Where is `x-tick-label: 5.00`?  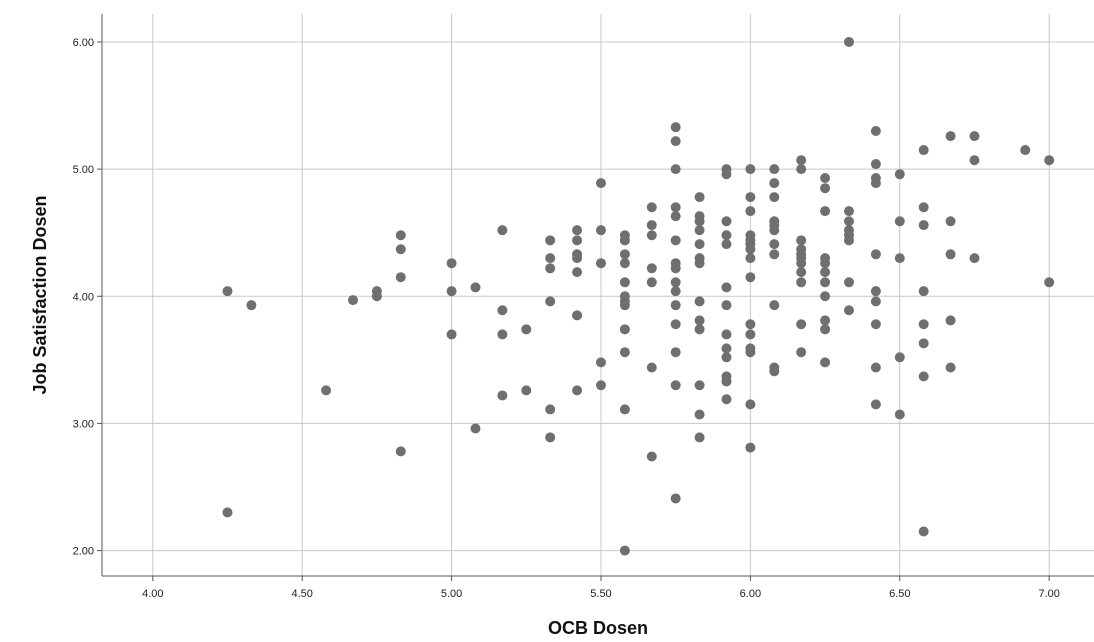 x-tick-label: 5.00 is located at coordinates (451, 594).